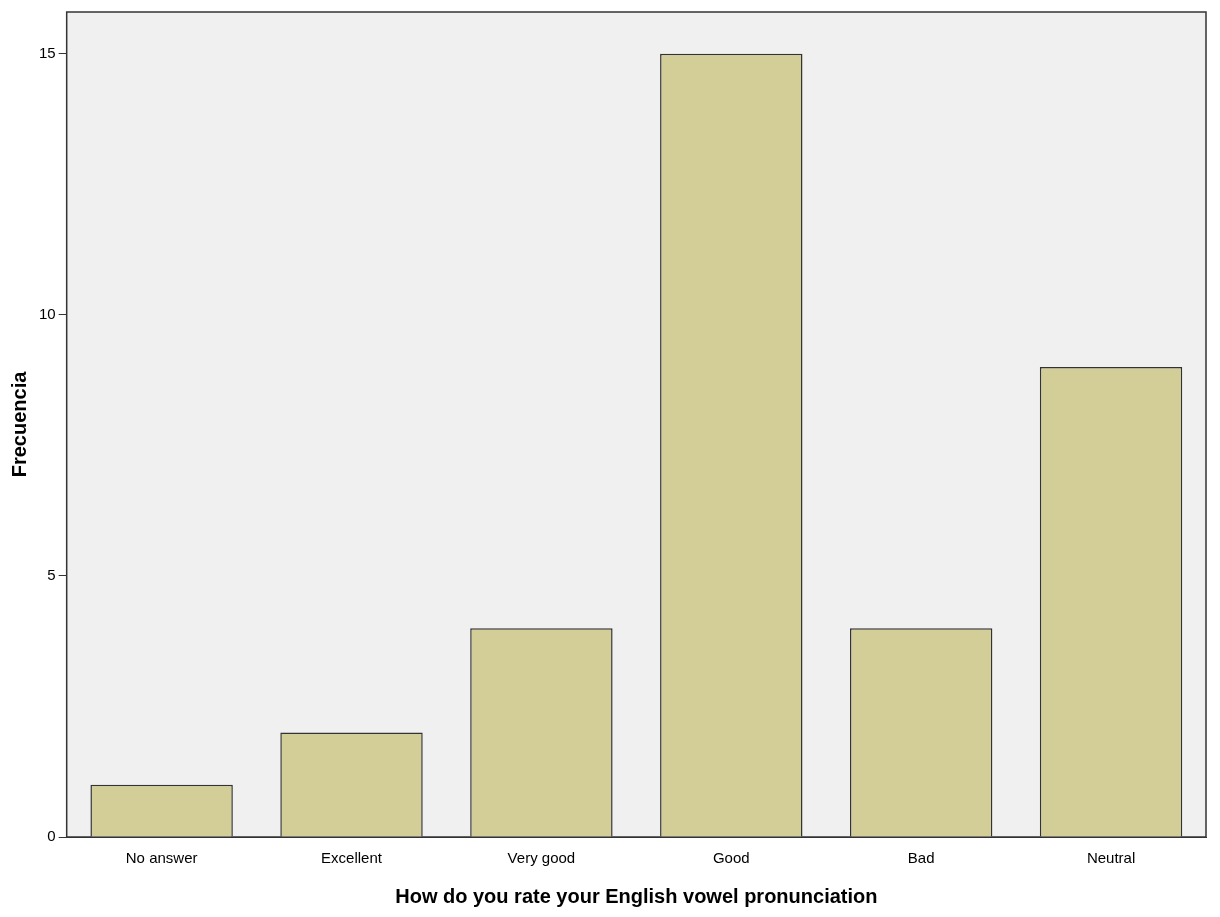 The image size is (1220, 917). I want to click on y-axis-title: Frecuencia, so click(18, 424).